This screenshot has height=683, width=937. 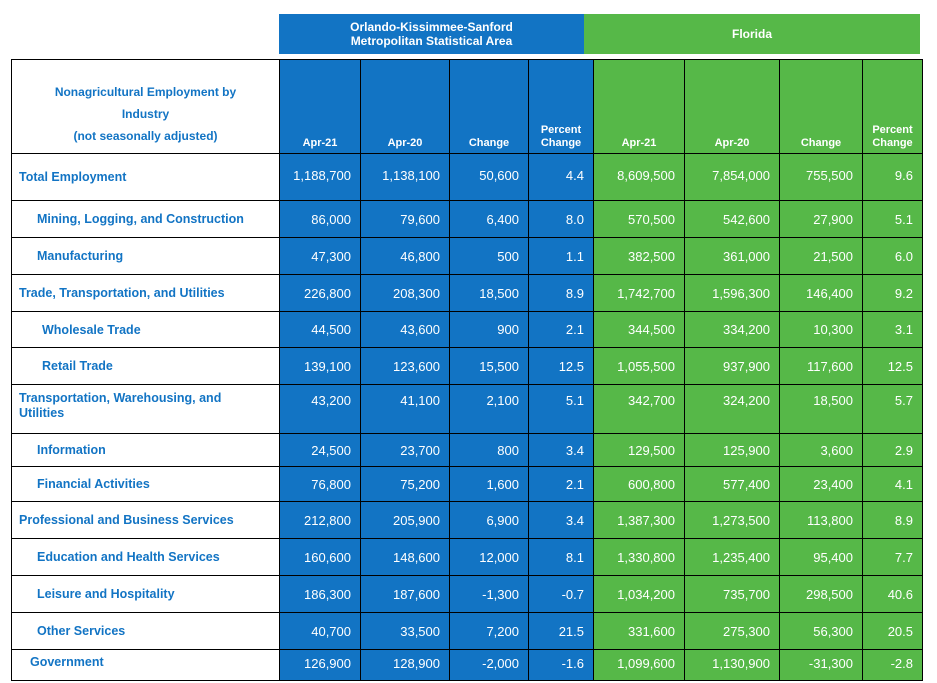 What do you see at coordinates (892, 484) in the screenshot?
I see `fl-percent-cell: 4.1` at bounding box center [892, 484].